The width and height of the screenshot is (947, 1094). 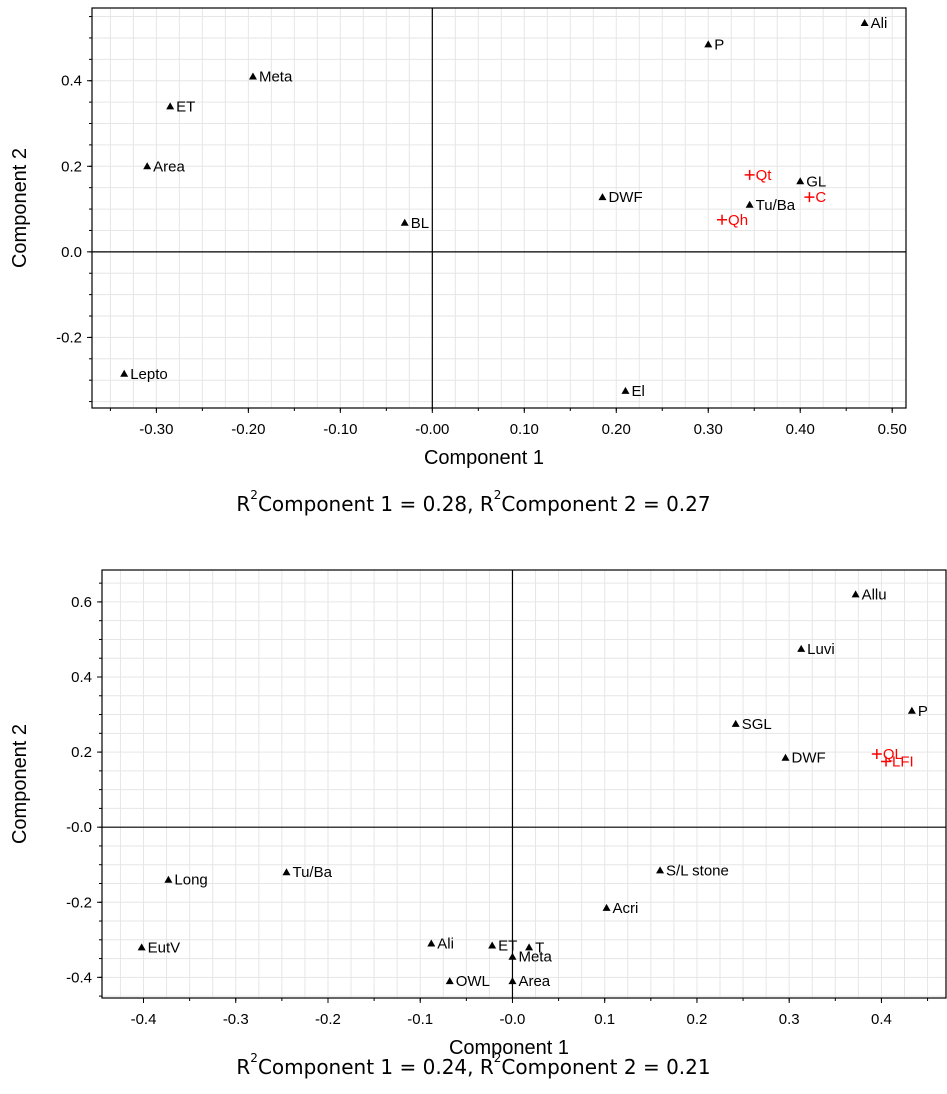 What do you see at coordinates (816, 181) in the screenshot?
I see `data-point-label: GL` at bounding box center [816, 181].